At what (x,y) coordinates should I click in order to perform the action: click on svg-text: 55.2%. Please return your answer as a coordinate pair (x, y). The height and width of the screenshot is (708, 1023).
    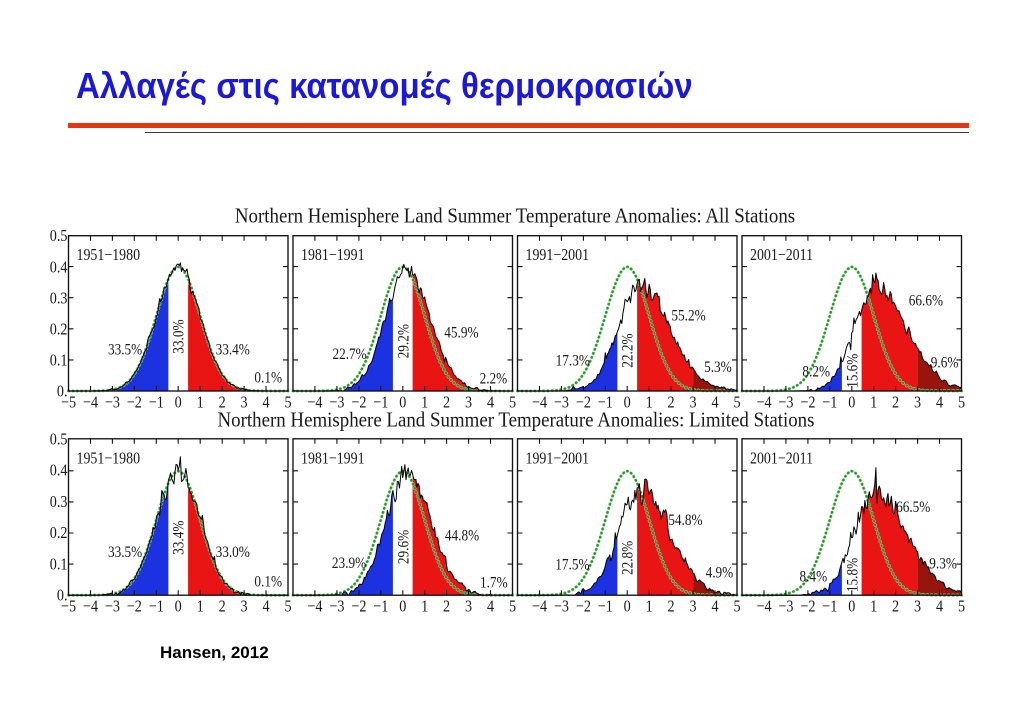
    Looking at the image, I should click on (688, 315).